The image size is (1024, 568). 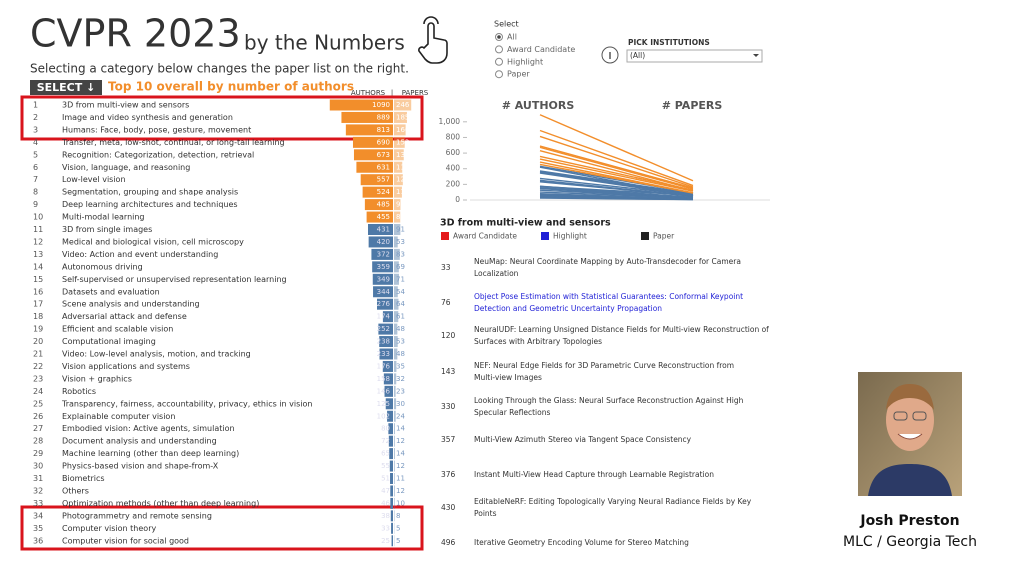 I want to click on category-name: Multi-modal learning, so click(x=103, y=217).